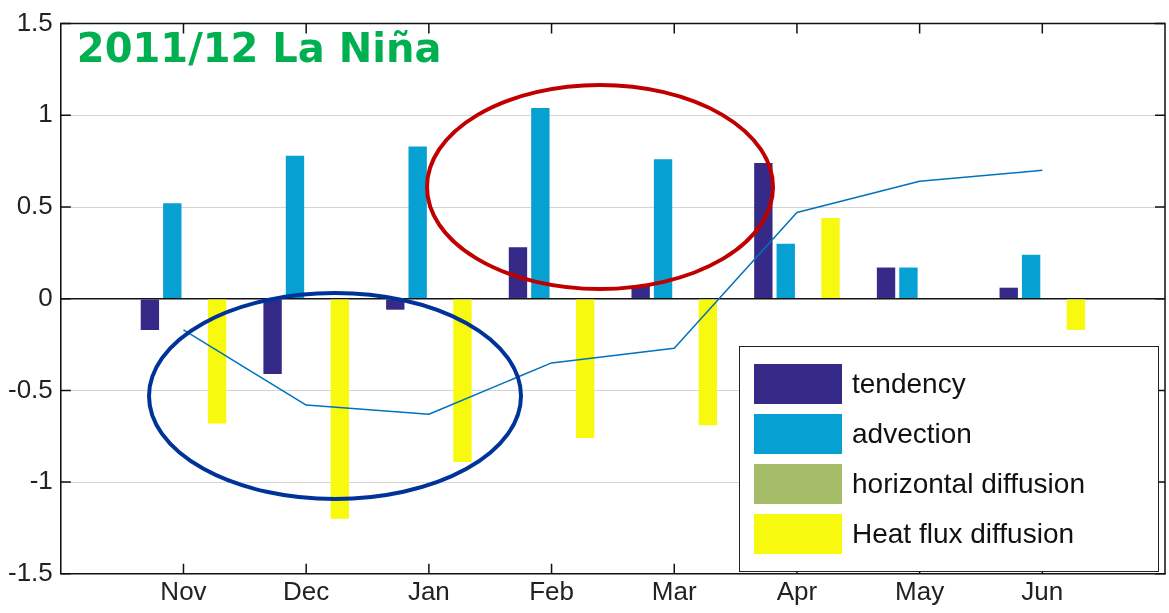 Image resolution: width=1169 pixels, height=613 pixels. What do you see at coordinates (674, 590) in the screenshot?
I see `x-tick-label: Mar` at bounding box center [674, 590].